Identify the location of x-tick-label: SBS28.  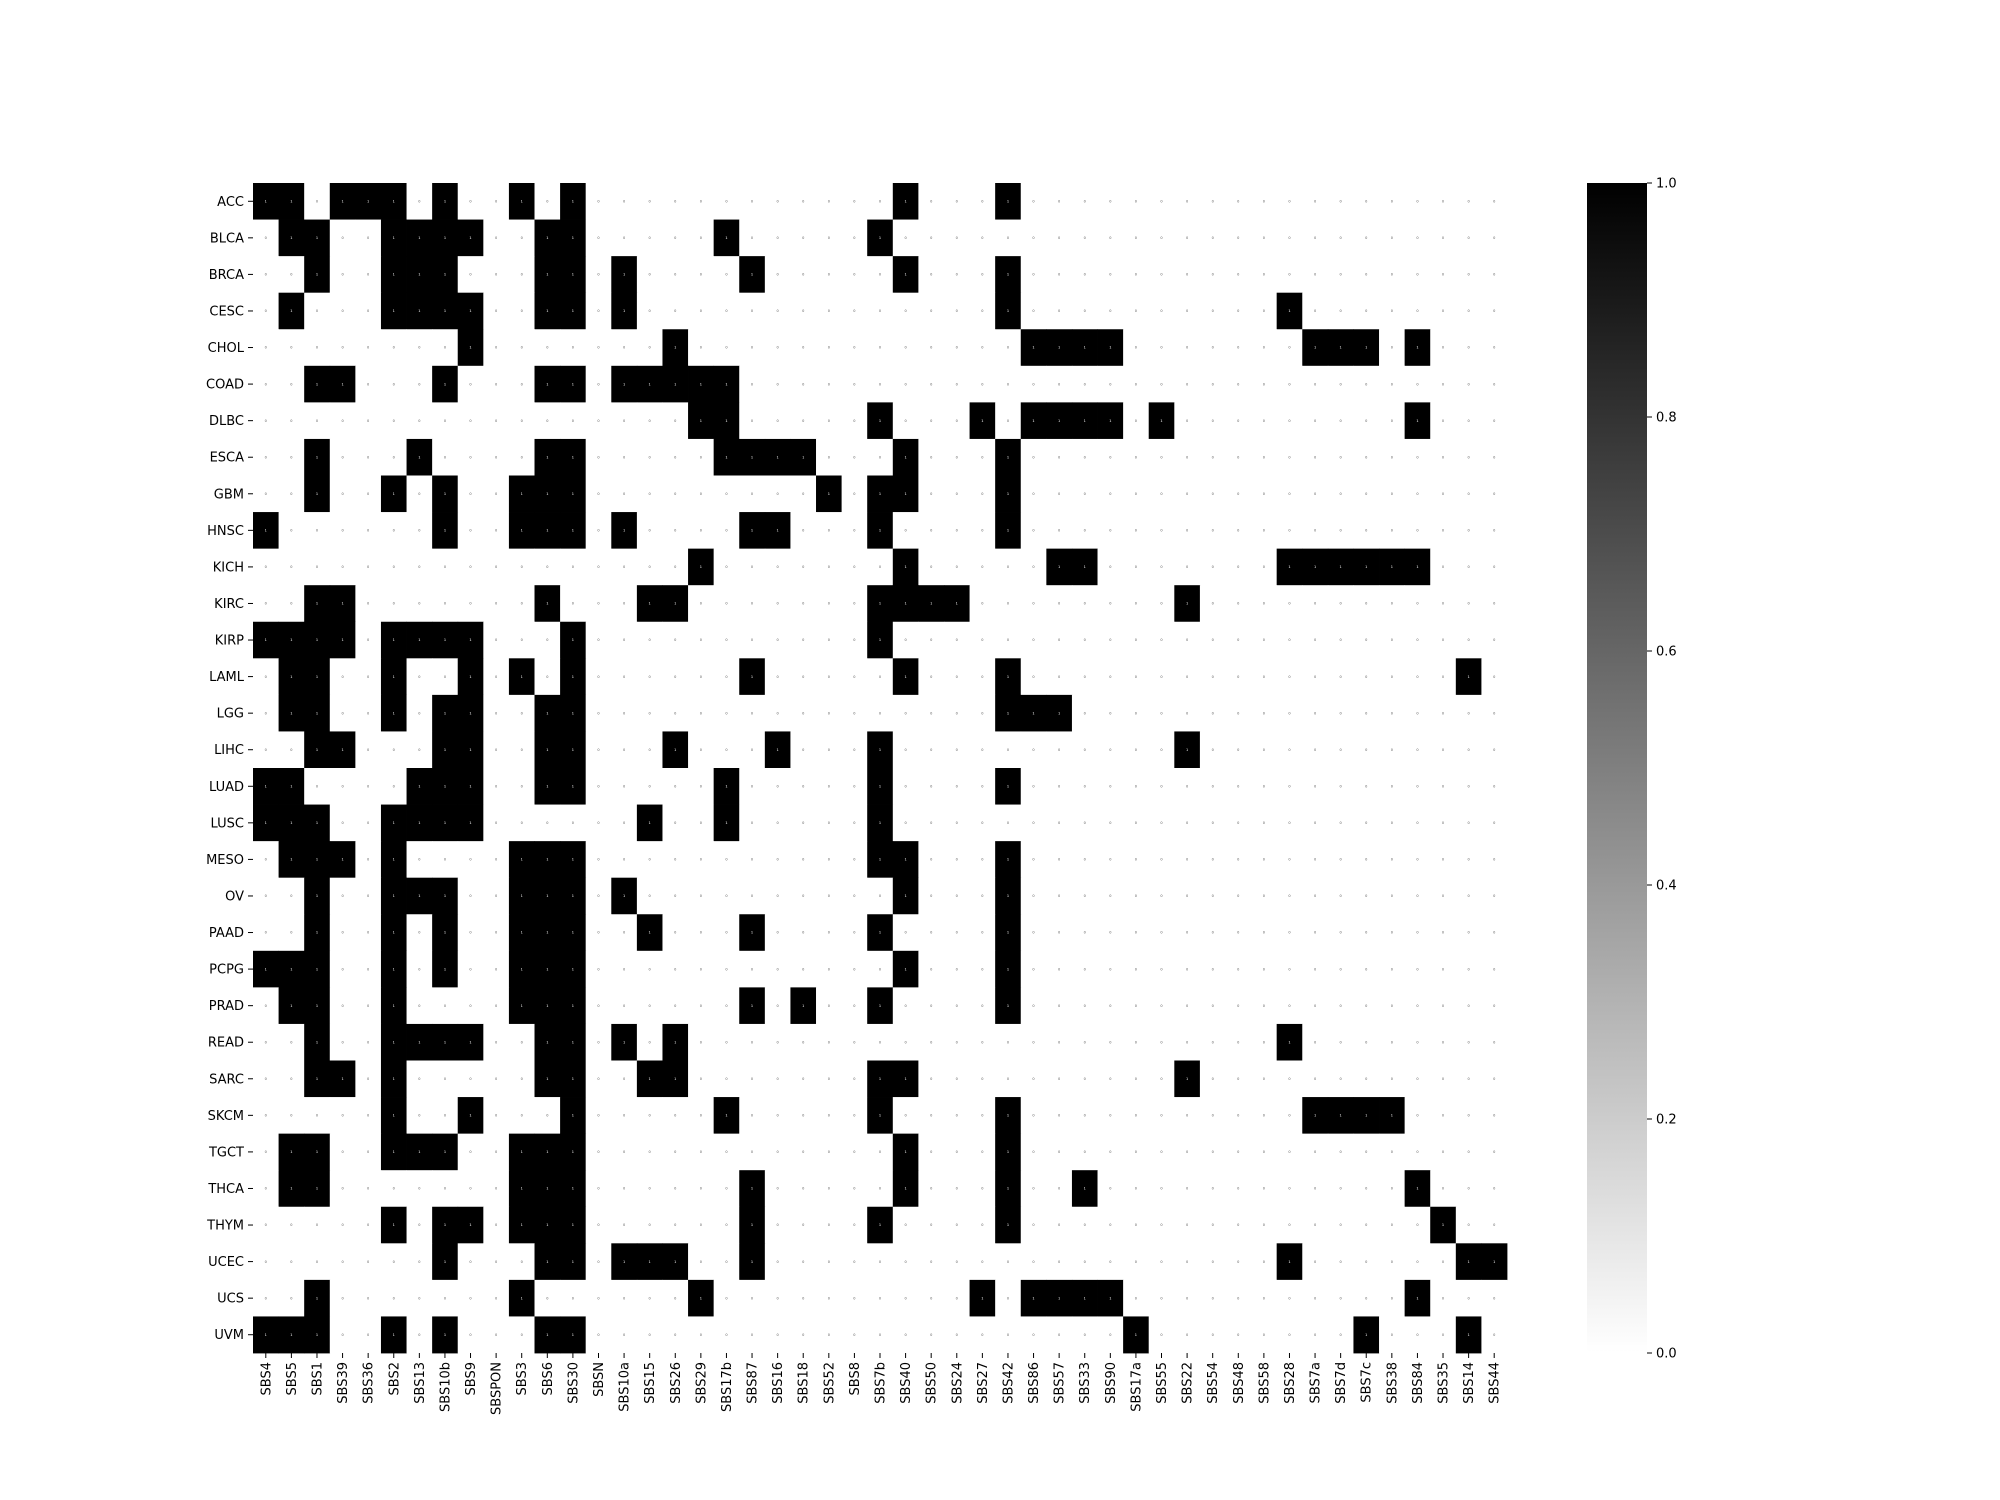
(1290, 1383).